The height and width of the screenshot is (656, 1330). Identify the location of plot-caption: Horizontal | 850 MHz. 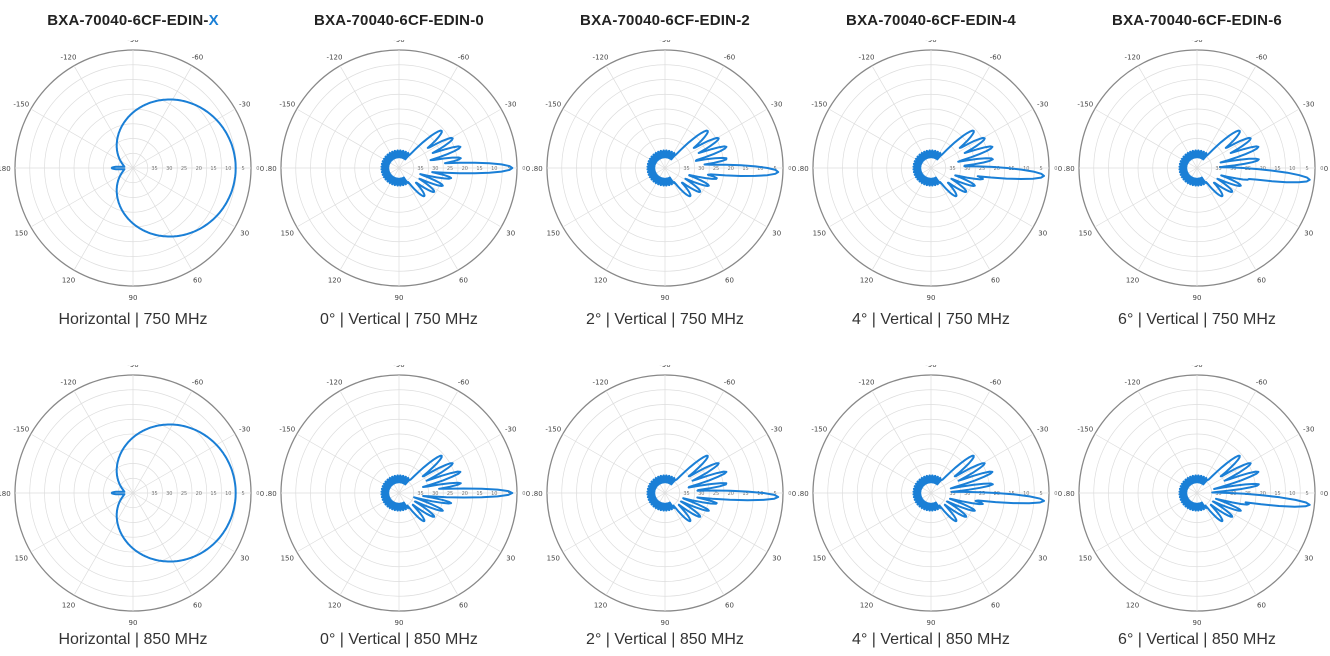
(133, 639).